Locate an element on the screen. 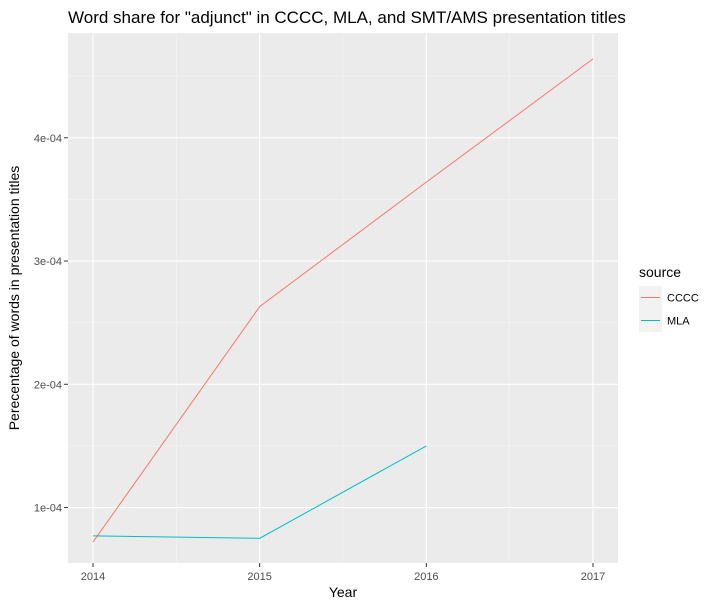 Image resolution: width=718 pixels, height=605 pixels. legend: source CCCC MLA is located at coordinates (669, 298).